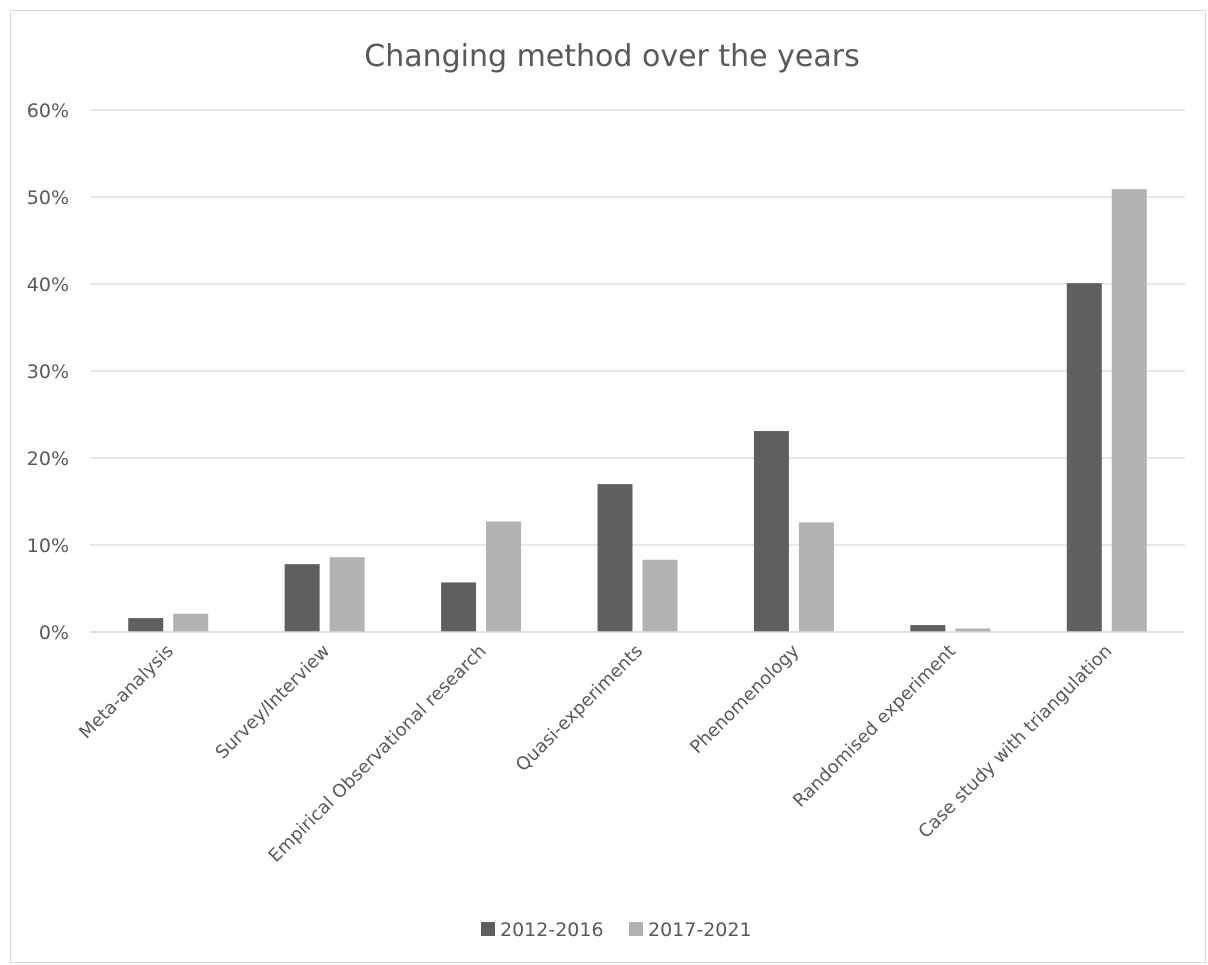 Image resolution: width=1208 pixels, height=965 pixels. What do you see at coordinates (579, 708) in the screenshot?
I see `x-category-label: Quasi-experiments` at bounding box center [579, 708].